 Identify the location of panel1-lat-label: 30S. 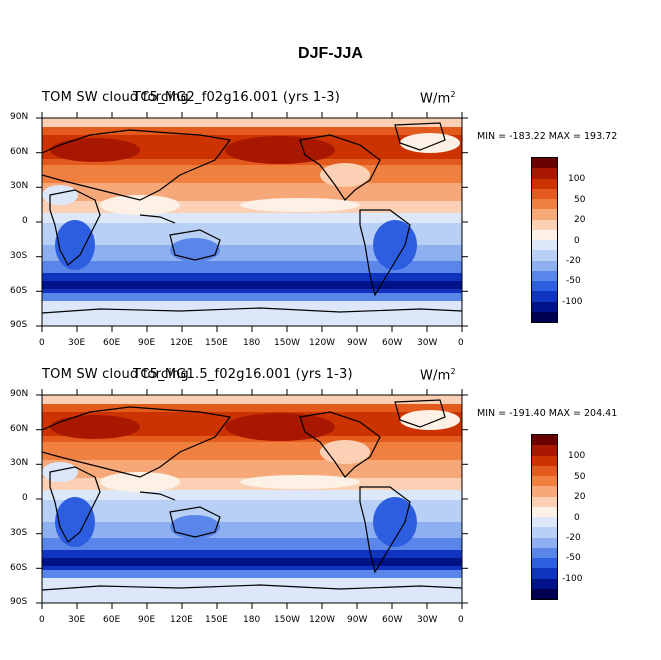
(19, 256).